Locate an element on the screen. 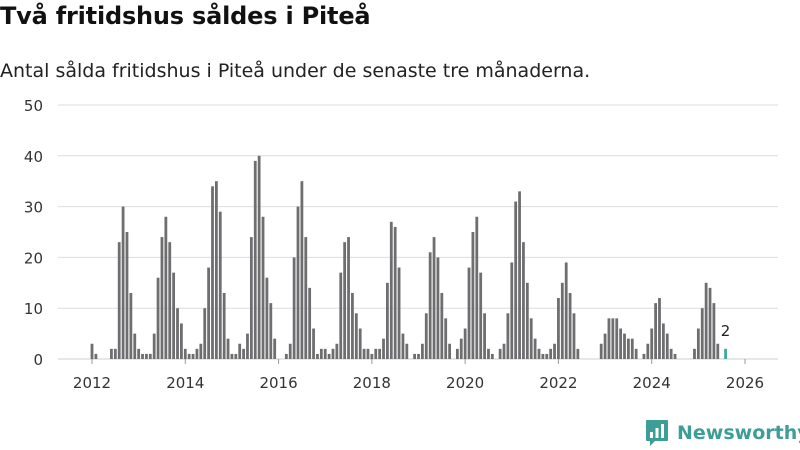  newsworthy-logo-icon is located at coordinates (657, 433).